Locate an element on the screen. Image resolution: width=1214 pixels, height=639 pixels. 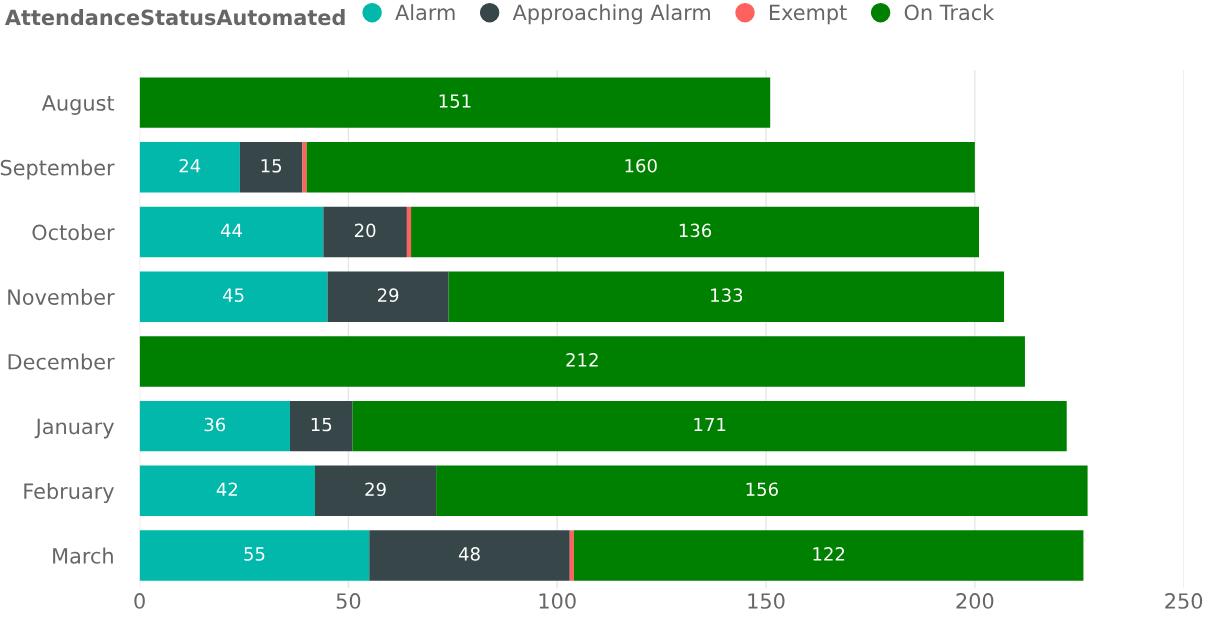
data-label: 212 is located at coordinates (582, 360).